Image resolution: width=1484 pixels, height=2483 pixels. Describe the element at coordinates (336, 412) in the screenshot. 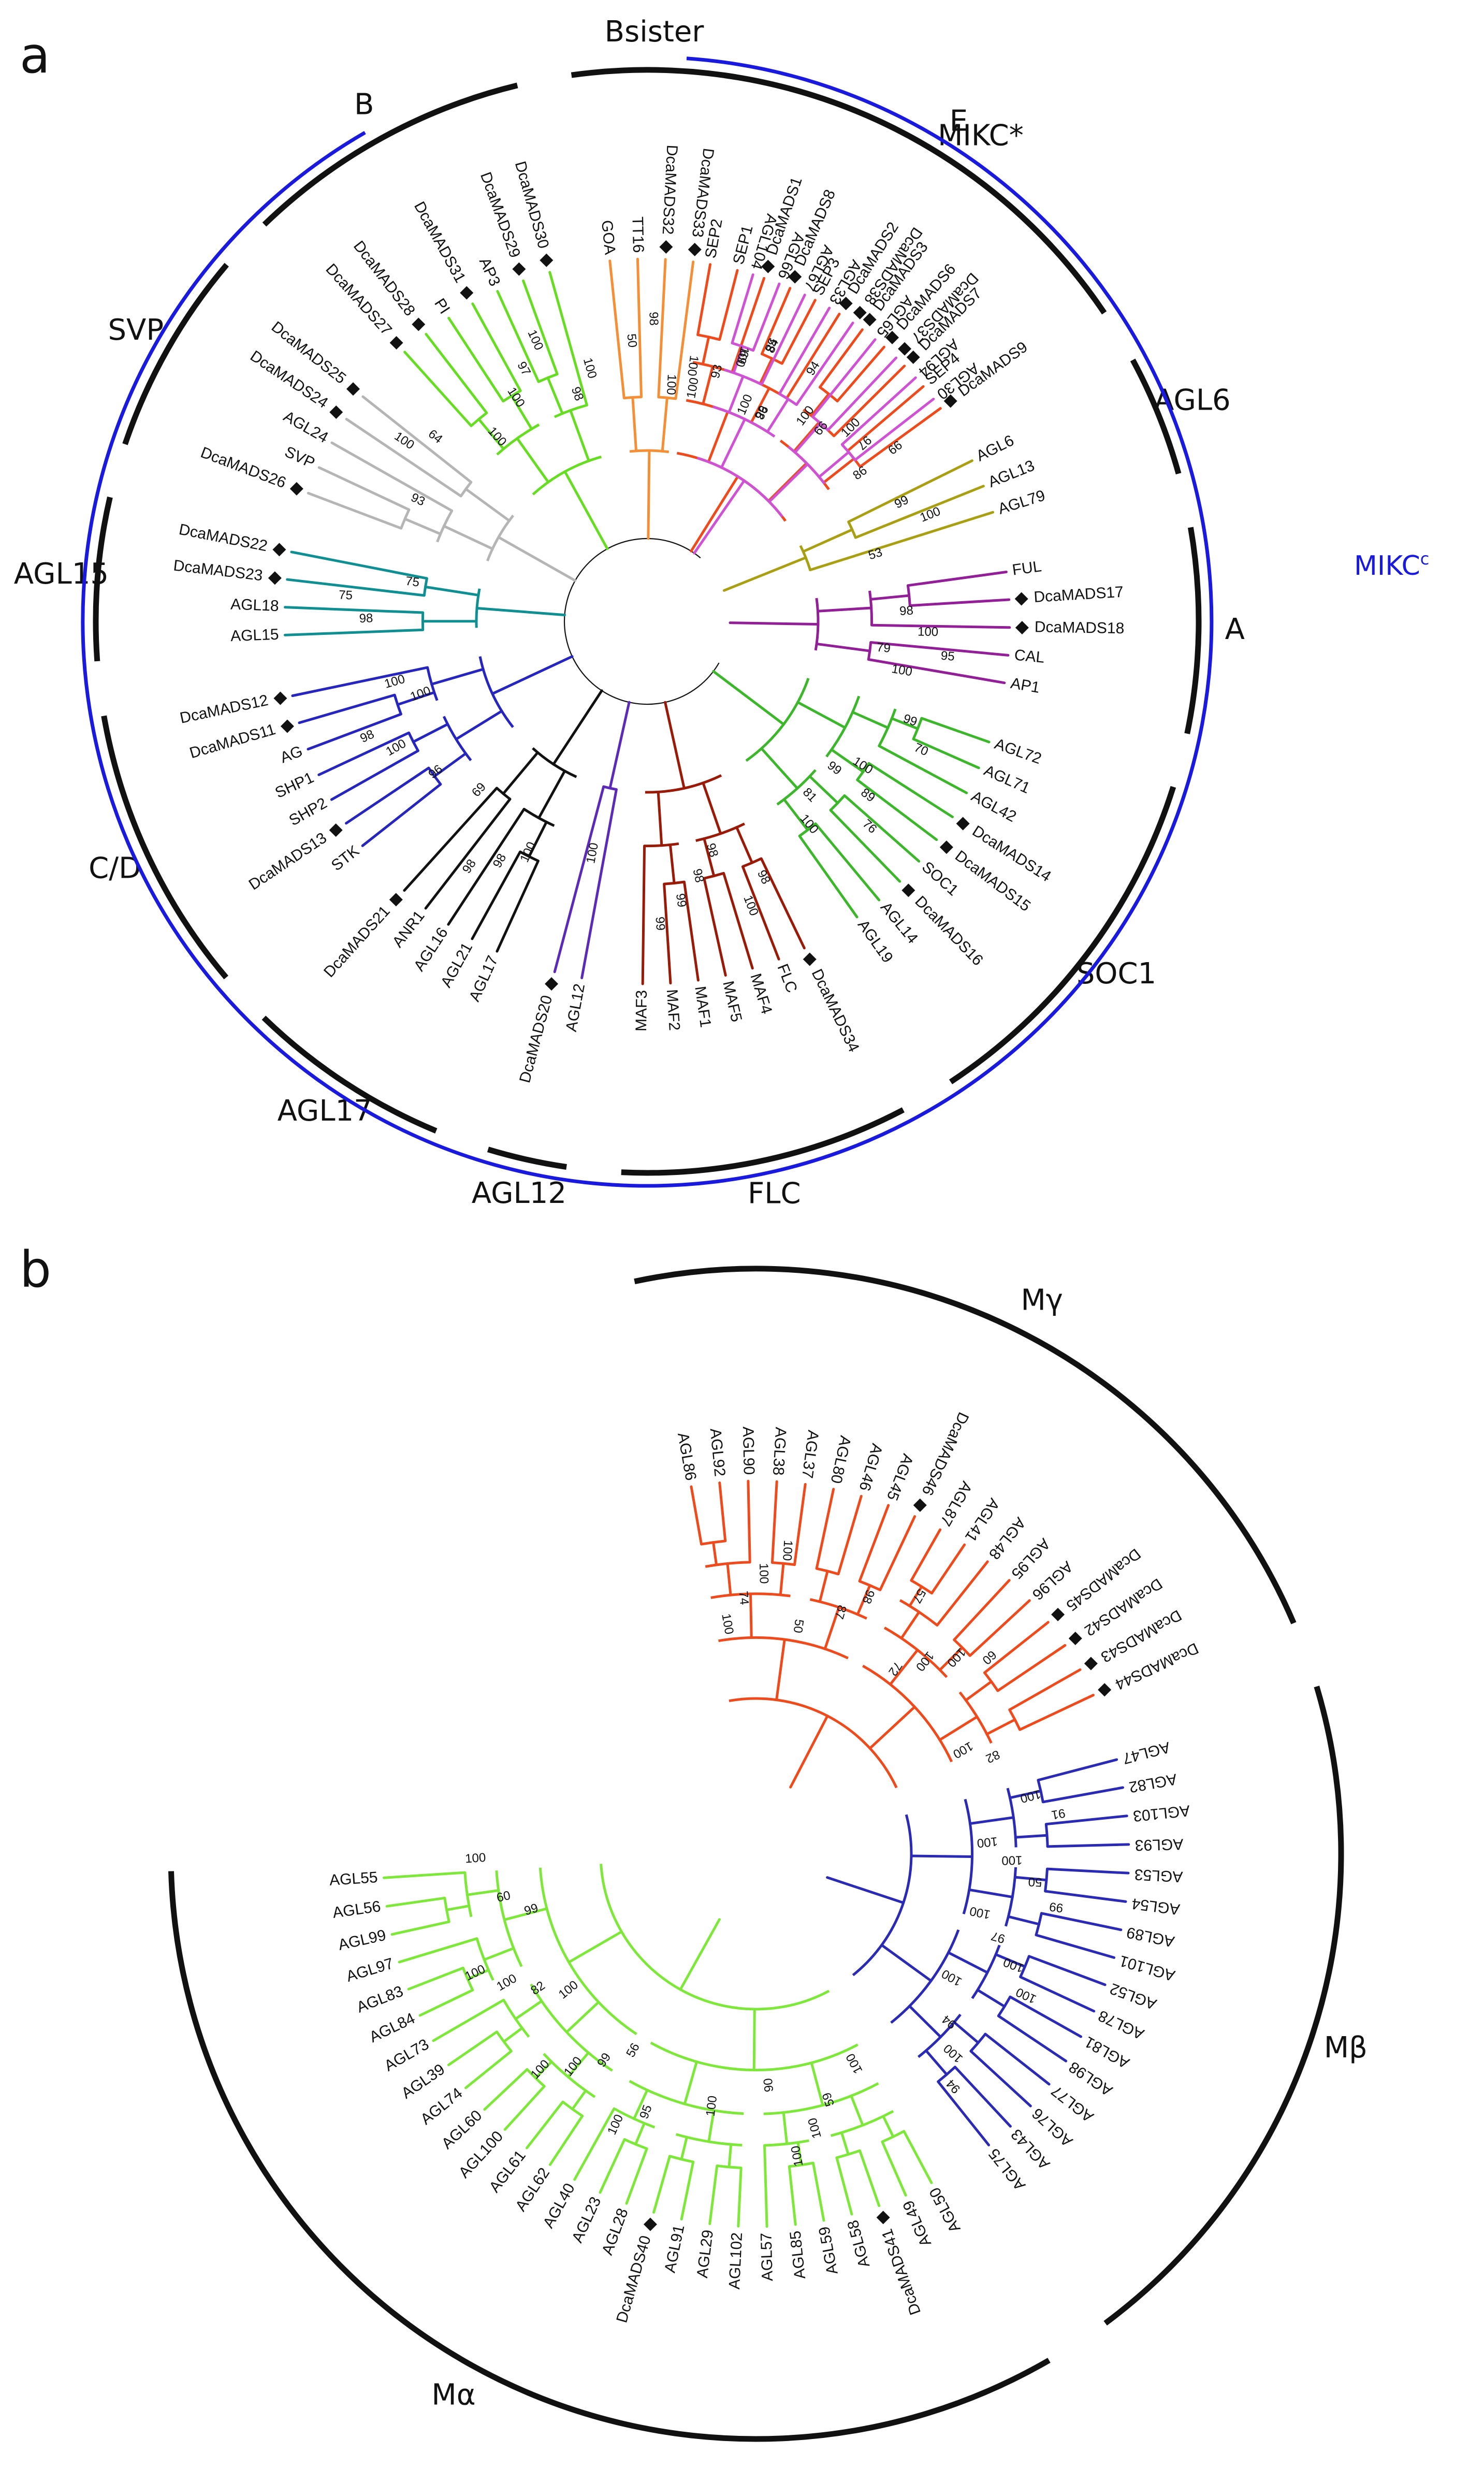

I see `marker-diamond-dcamads24` at that location.